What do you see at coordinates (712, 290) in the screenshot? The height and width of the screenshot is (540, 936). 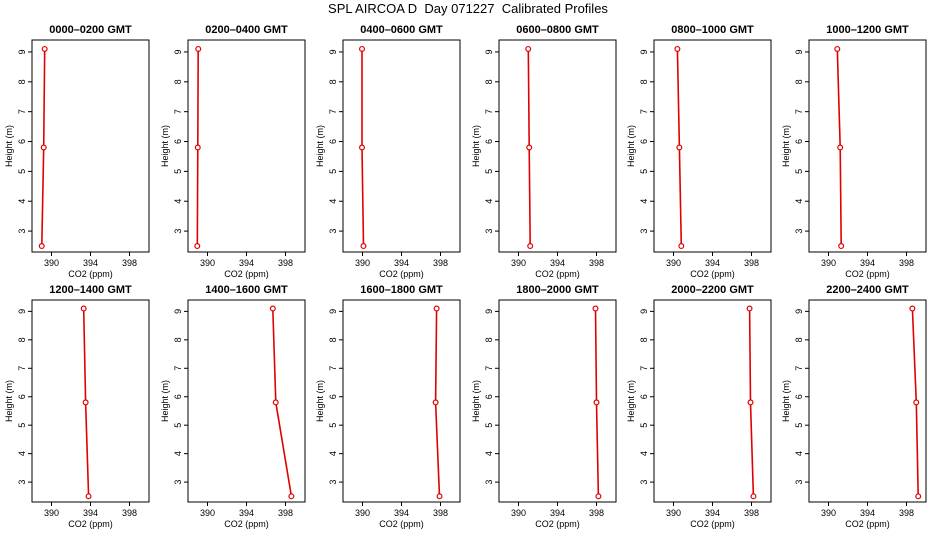 I see `panel-title: 2000–2200 GMT` at bounding box center [712, 290].